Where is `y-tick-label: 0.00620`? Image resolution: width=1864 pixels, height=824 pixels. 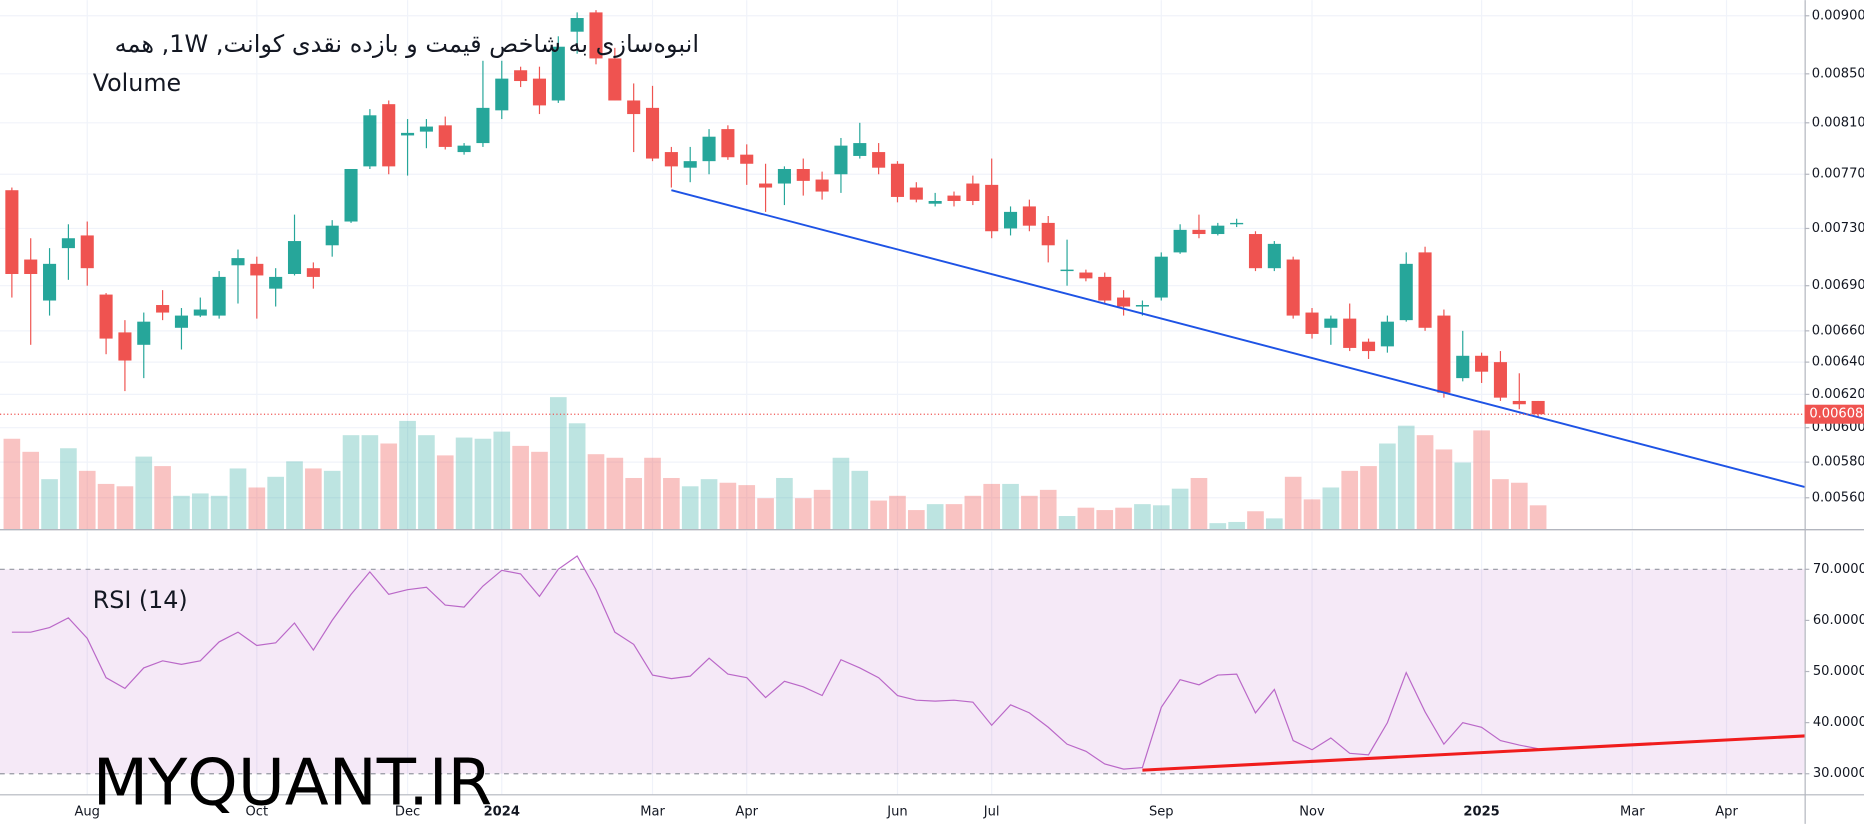 y-tick-label: 0.00620 is located at coordinates (1838, 394).